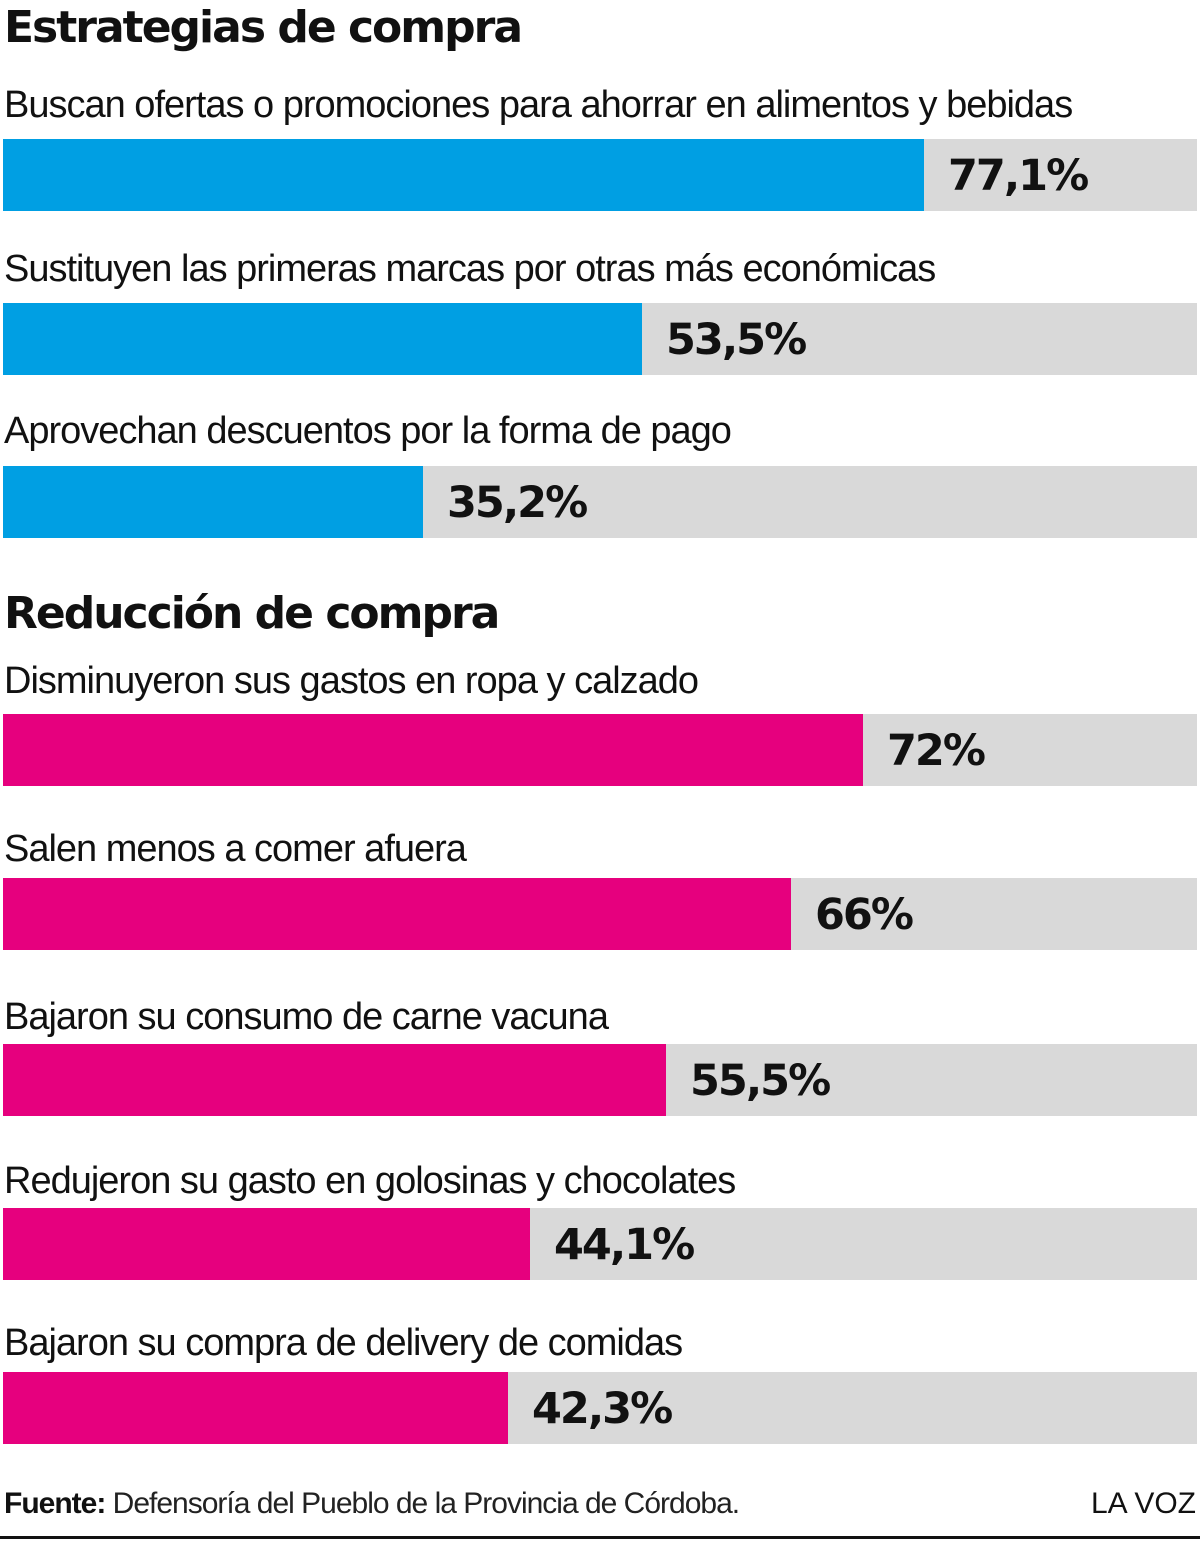 Image resolution: width=1200 pixels, height=1547 pixels. I want to click on category-label: Bajaron su compra de delivery de comidas, so click(343, 1343).